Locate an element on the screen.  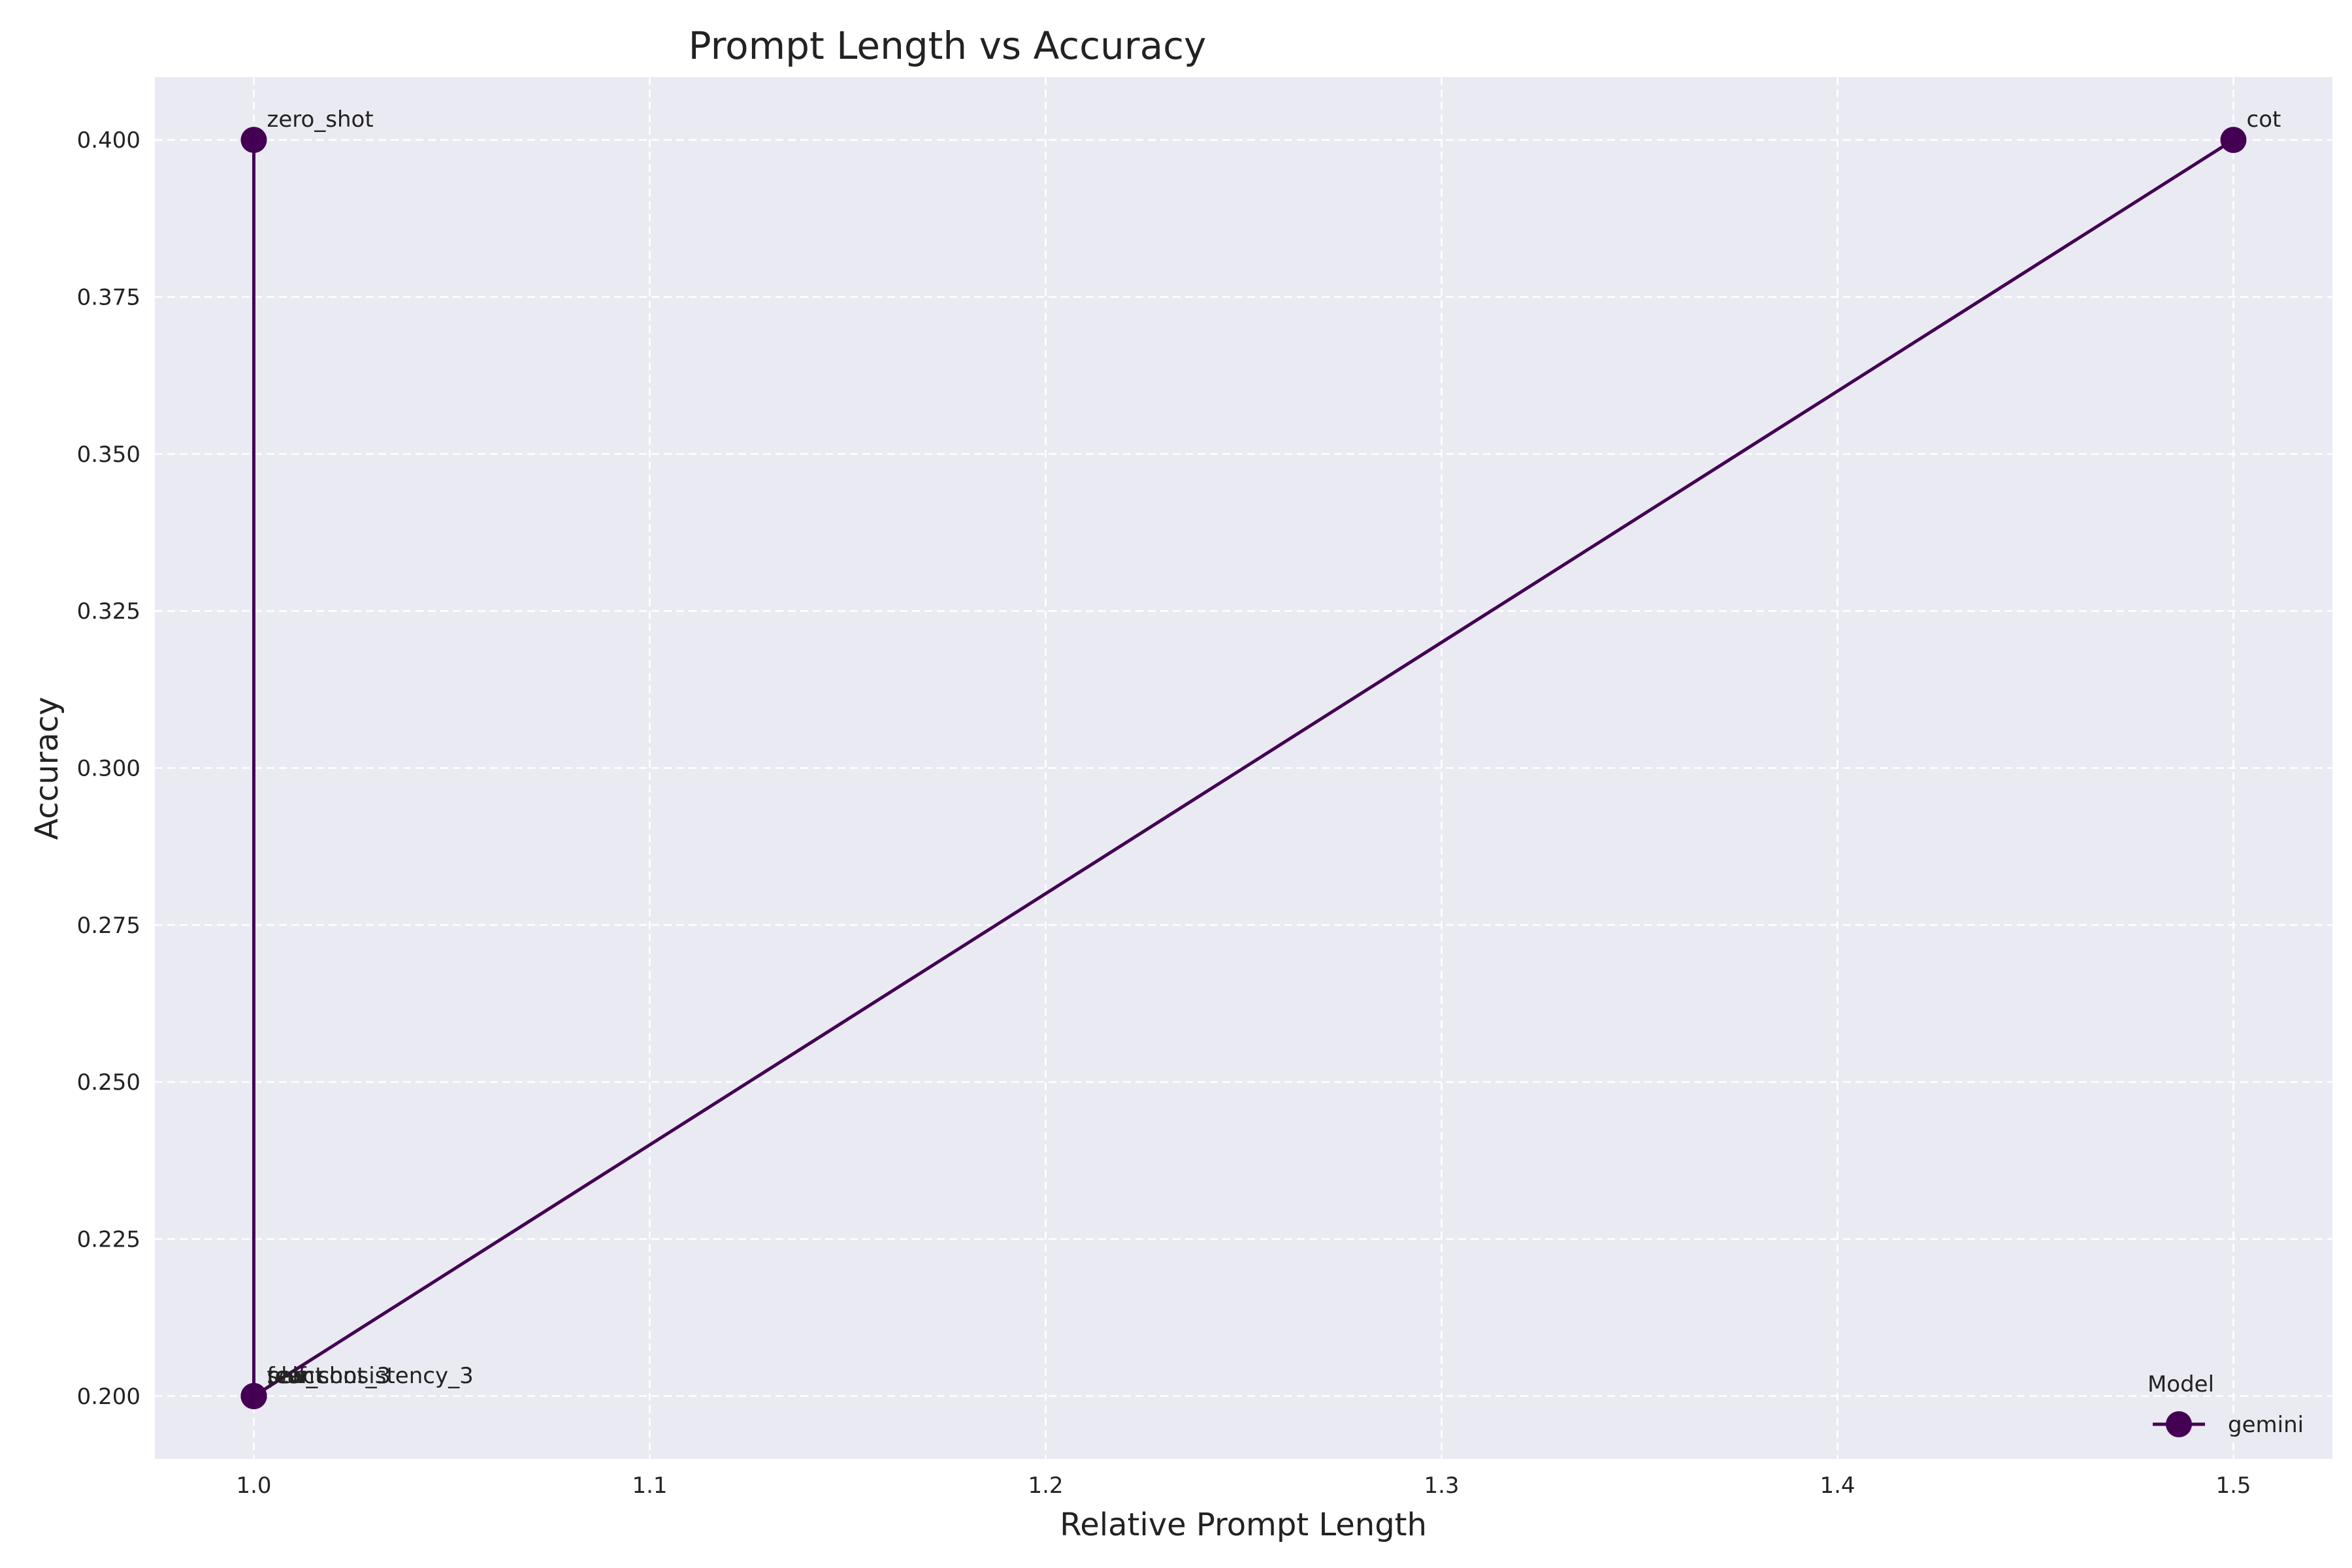
y-tick-label: 0.300 is located at coordinates (108, 769).